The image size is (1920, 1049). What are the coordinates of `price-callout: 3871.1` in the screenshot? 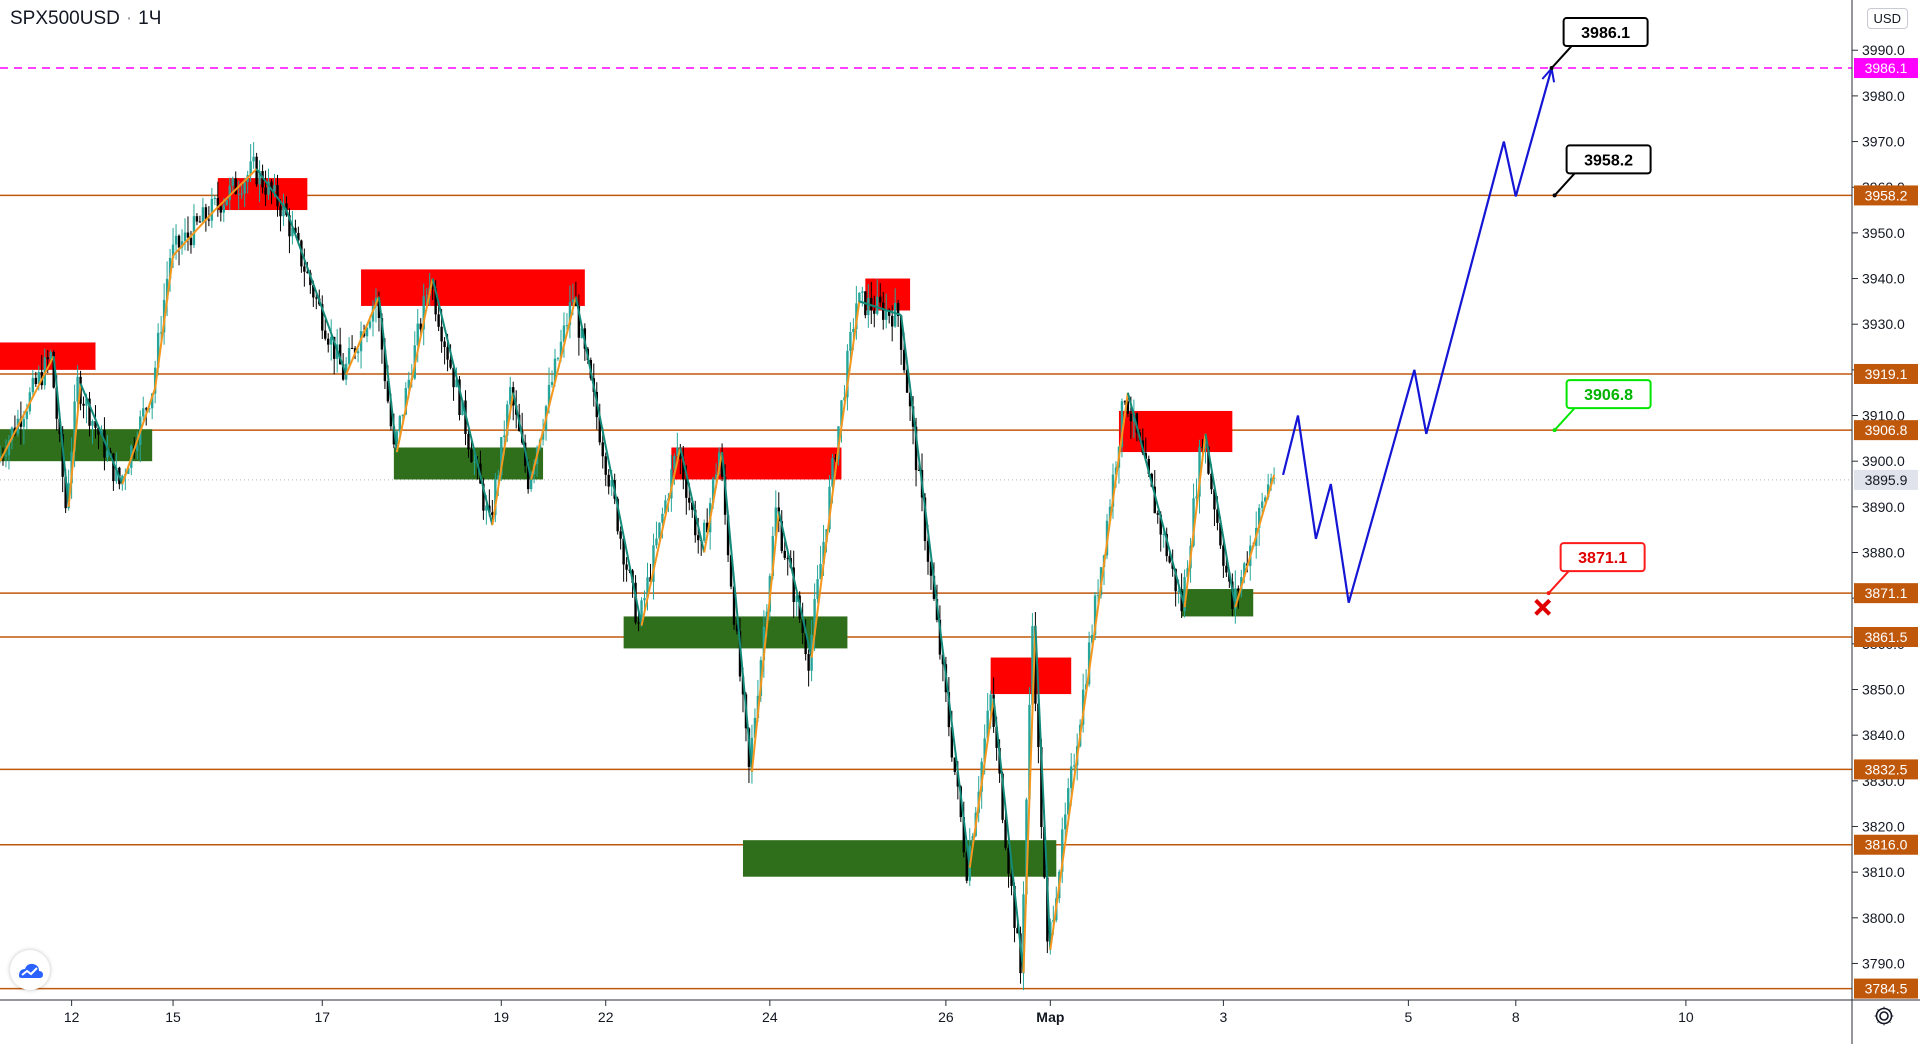 It's located at (1596, 569).